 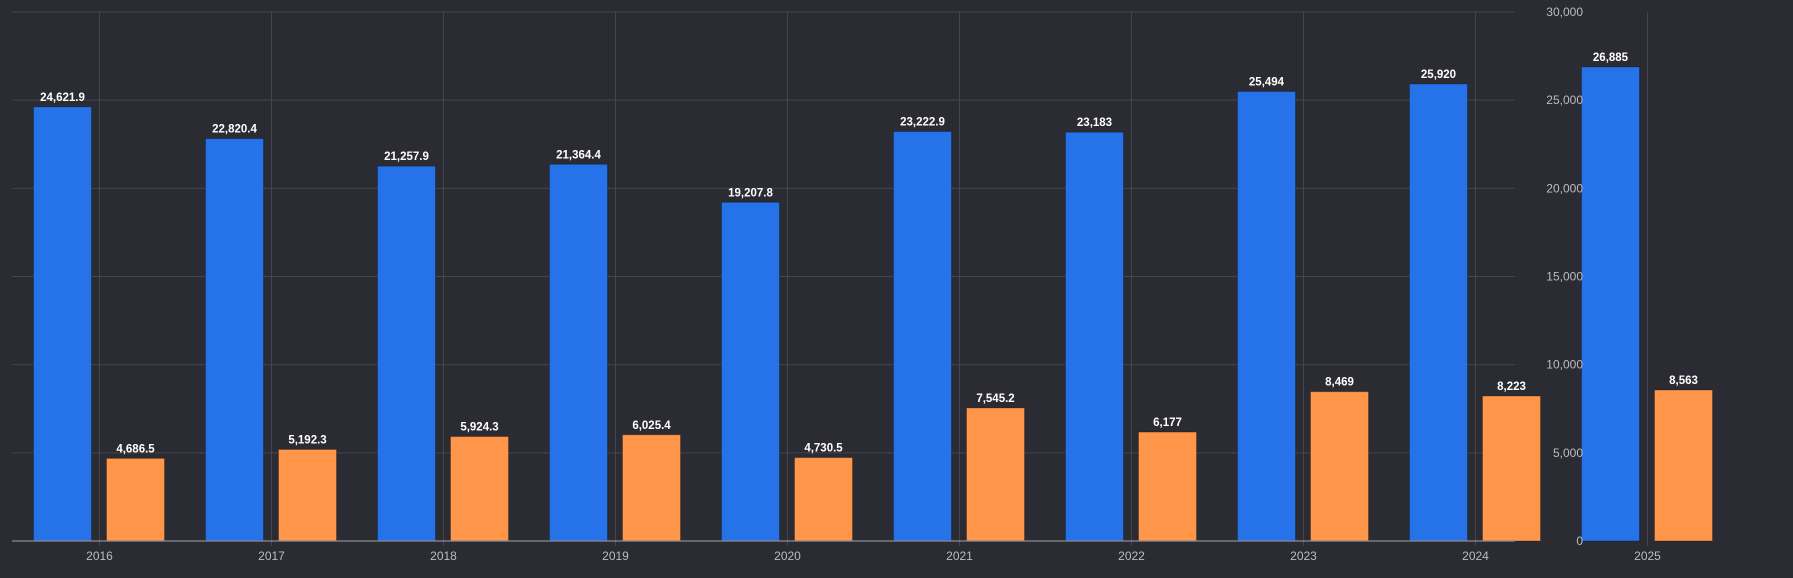 What do you see at coordinates (1564, 277) in the screenshot?
I see `y-tick-label: 15,000` at bounding box center [1564, 277].